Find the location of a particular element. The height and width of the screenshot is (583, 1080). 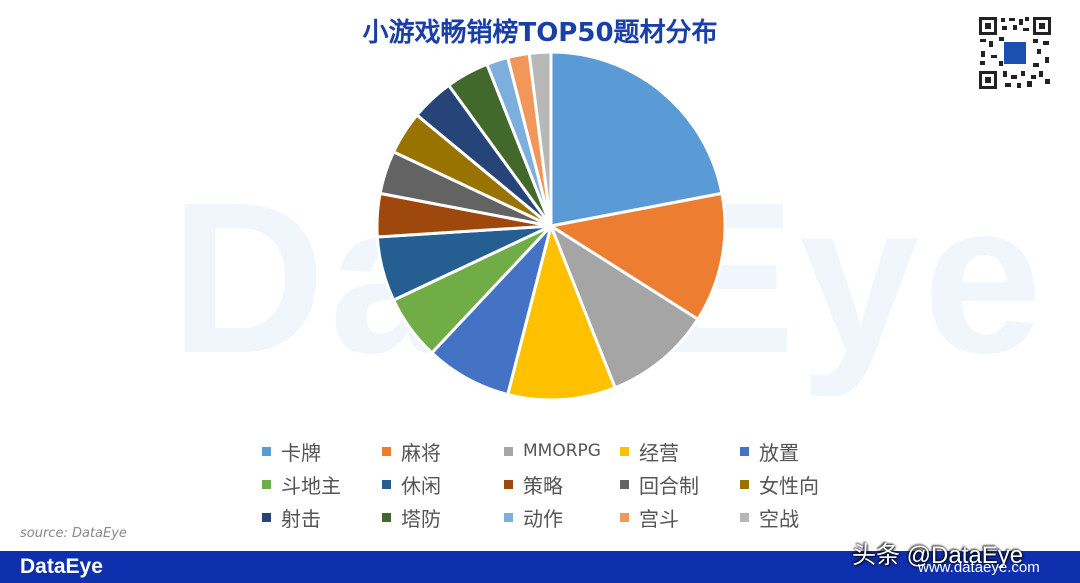

legend-item: 麻将 is located at coordinates (411, 451).